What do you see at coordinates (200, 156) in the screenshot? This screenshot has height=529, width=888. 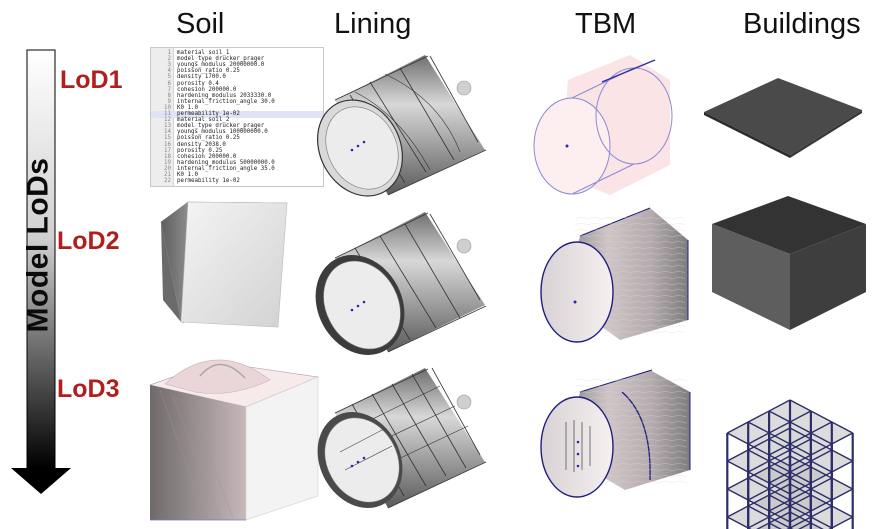 I see `code-line: 18 cohesion 200000.0` at bounding box center [200, 156].